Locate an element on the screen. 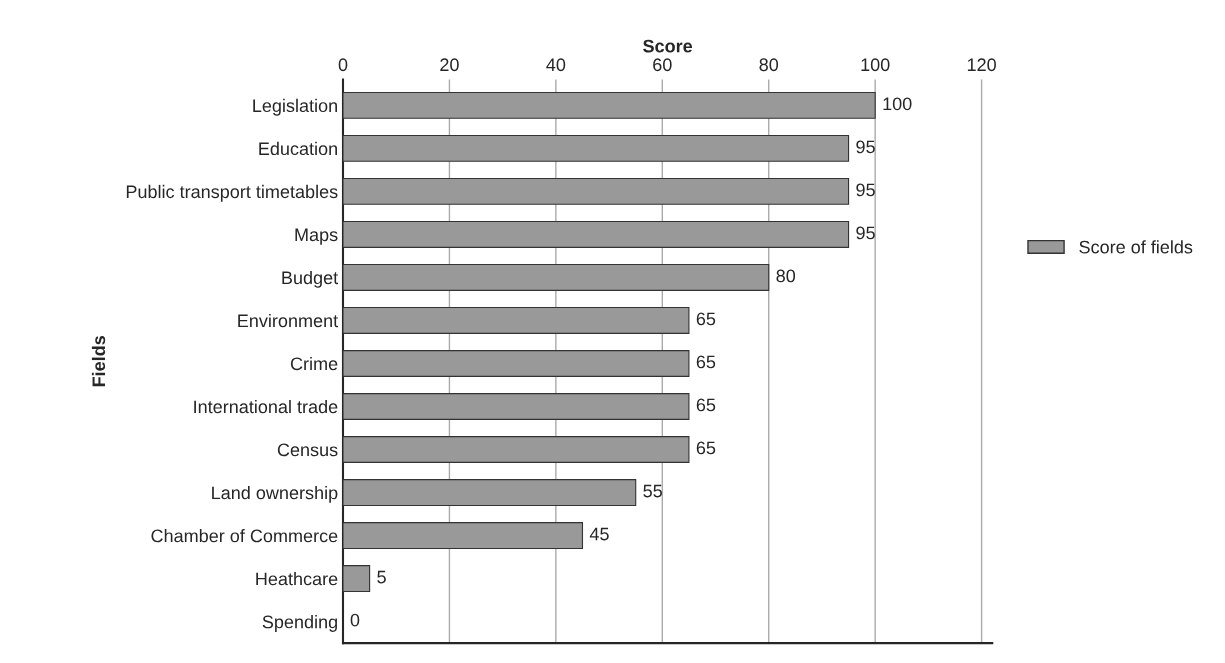 The height and width of the screenshot is (663, 1225). y-tick-label: Land ownership is located at coordinates (275, 494).